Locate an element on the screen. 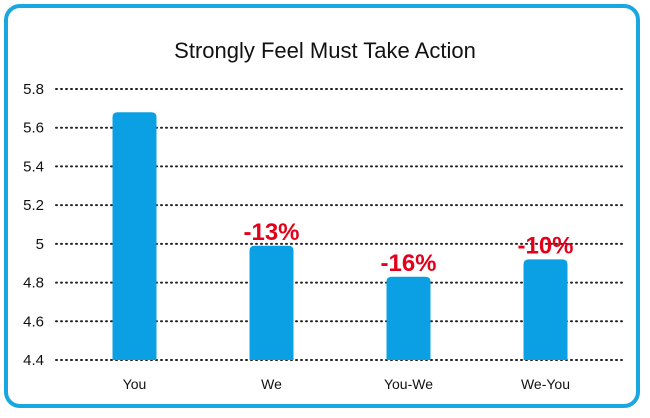 The width and height of the screenshot is (650, 418). data-labels: -13% -16% -10% is located at coordinates (408, 248).